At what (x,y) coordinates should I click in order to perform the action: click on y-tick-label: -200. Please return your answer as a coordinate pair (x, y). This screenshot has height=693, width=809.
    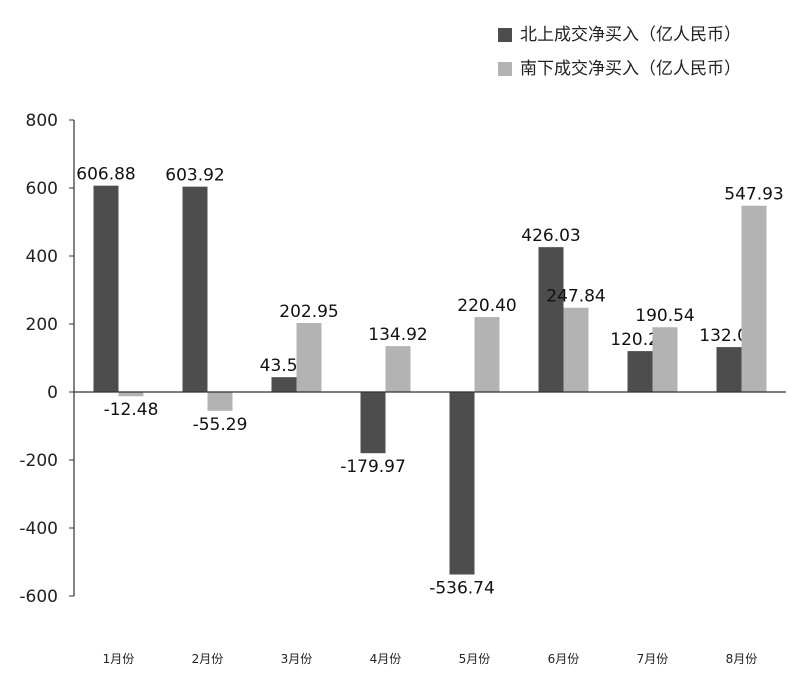
    Looking at the image, I should click on (38, 461).